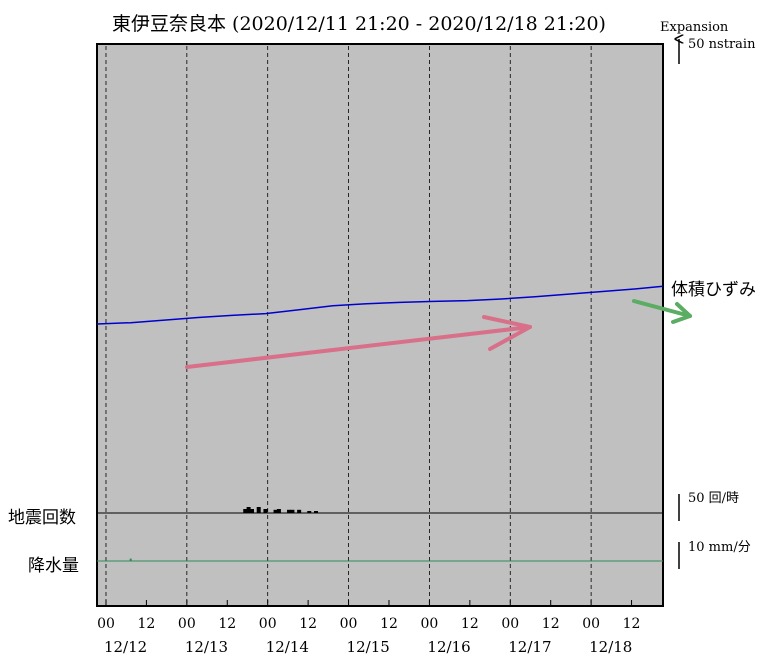 Image resolution: width=780 pixels, height=660 pixels. What do you see at coordinates (448, 647) in the screenshot?
I see `x-date-label: 12/16` at bounding box center [448, 647].